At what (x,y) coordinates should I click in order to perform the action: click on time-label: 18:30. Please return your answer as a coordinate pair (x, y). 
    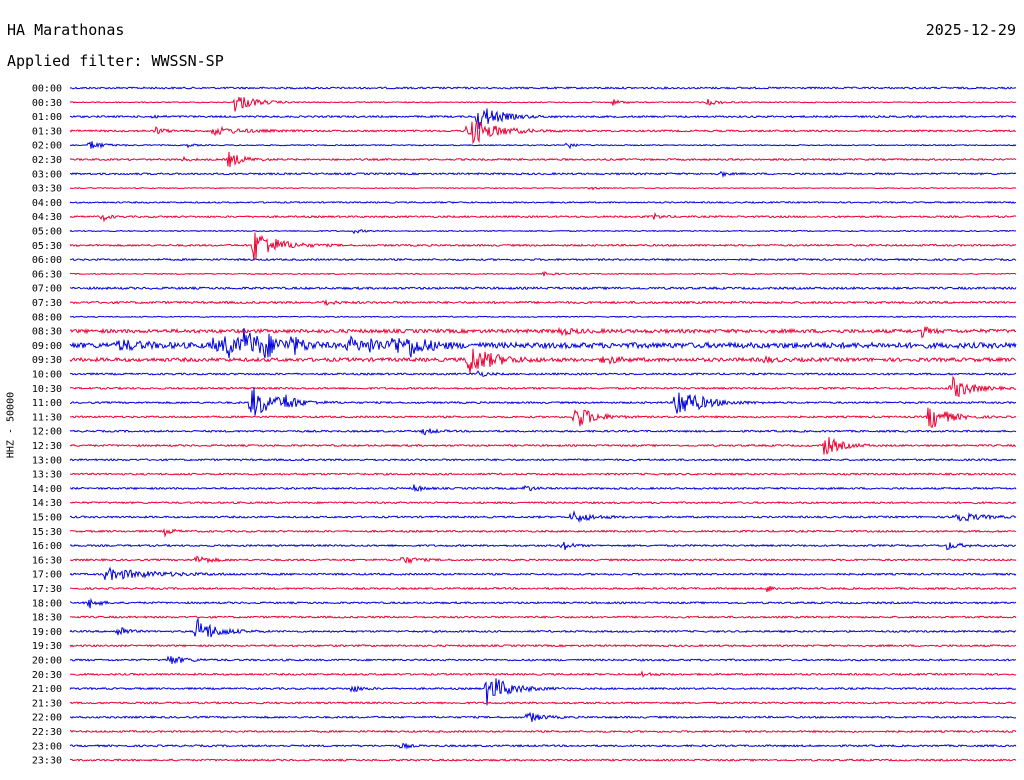
    Looking at the image, I should click on (47, 618).